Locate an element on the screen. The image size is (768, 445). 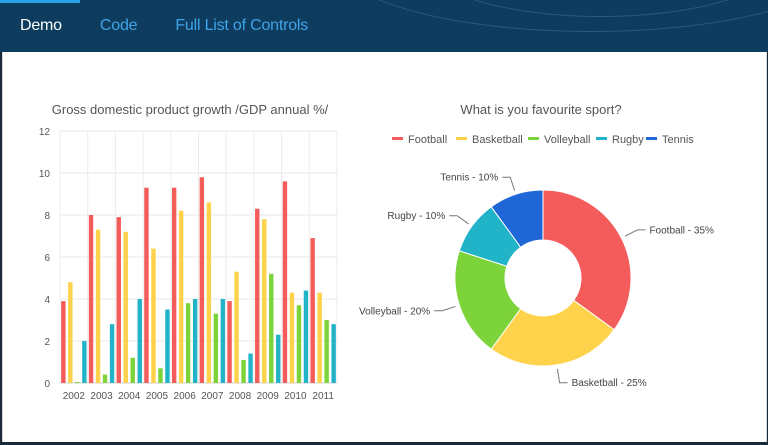
legend-swatch-tennis is located at coordinates (651, 138).